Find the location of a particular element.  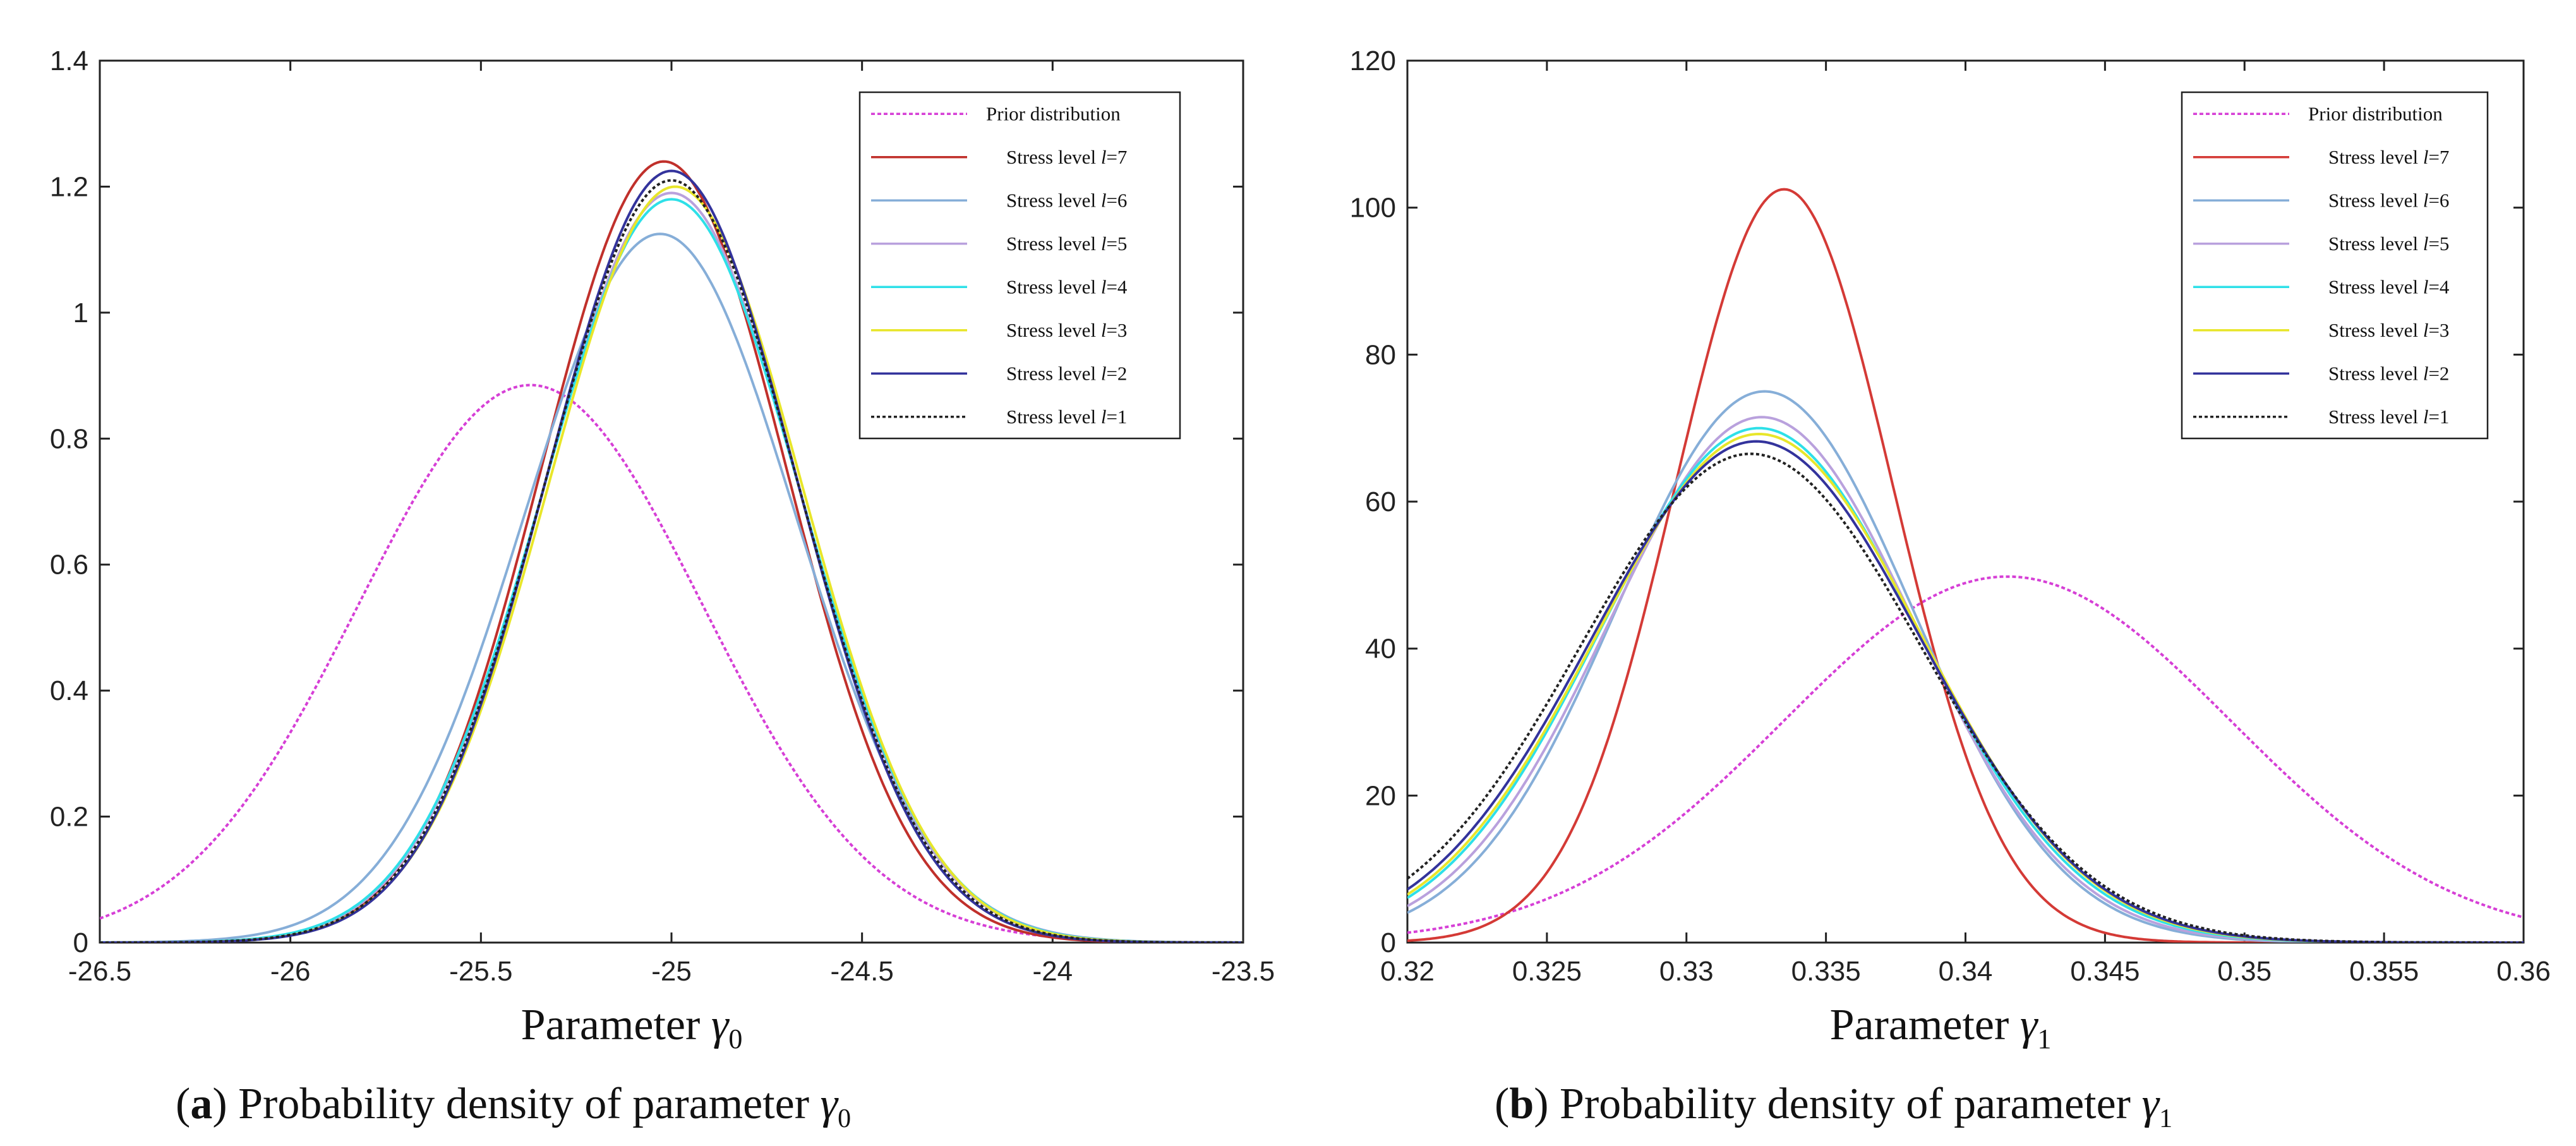

panel-a-caption: (a) Probability density of parameter γ0 is located at coordinates (513, 1106).